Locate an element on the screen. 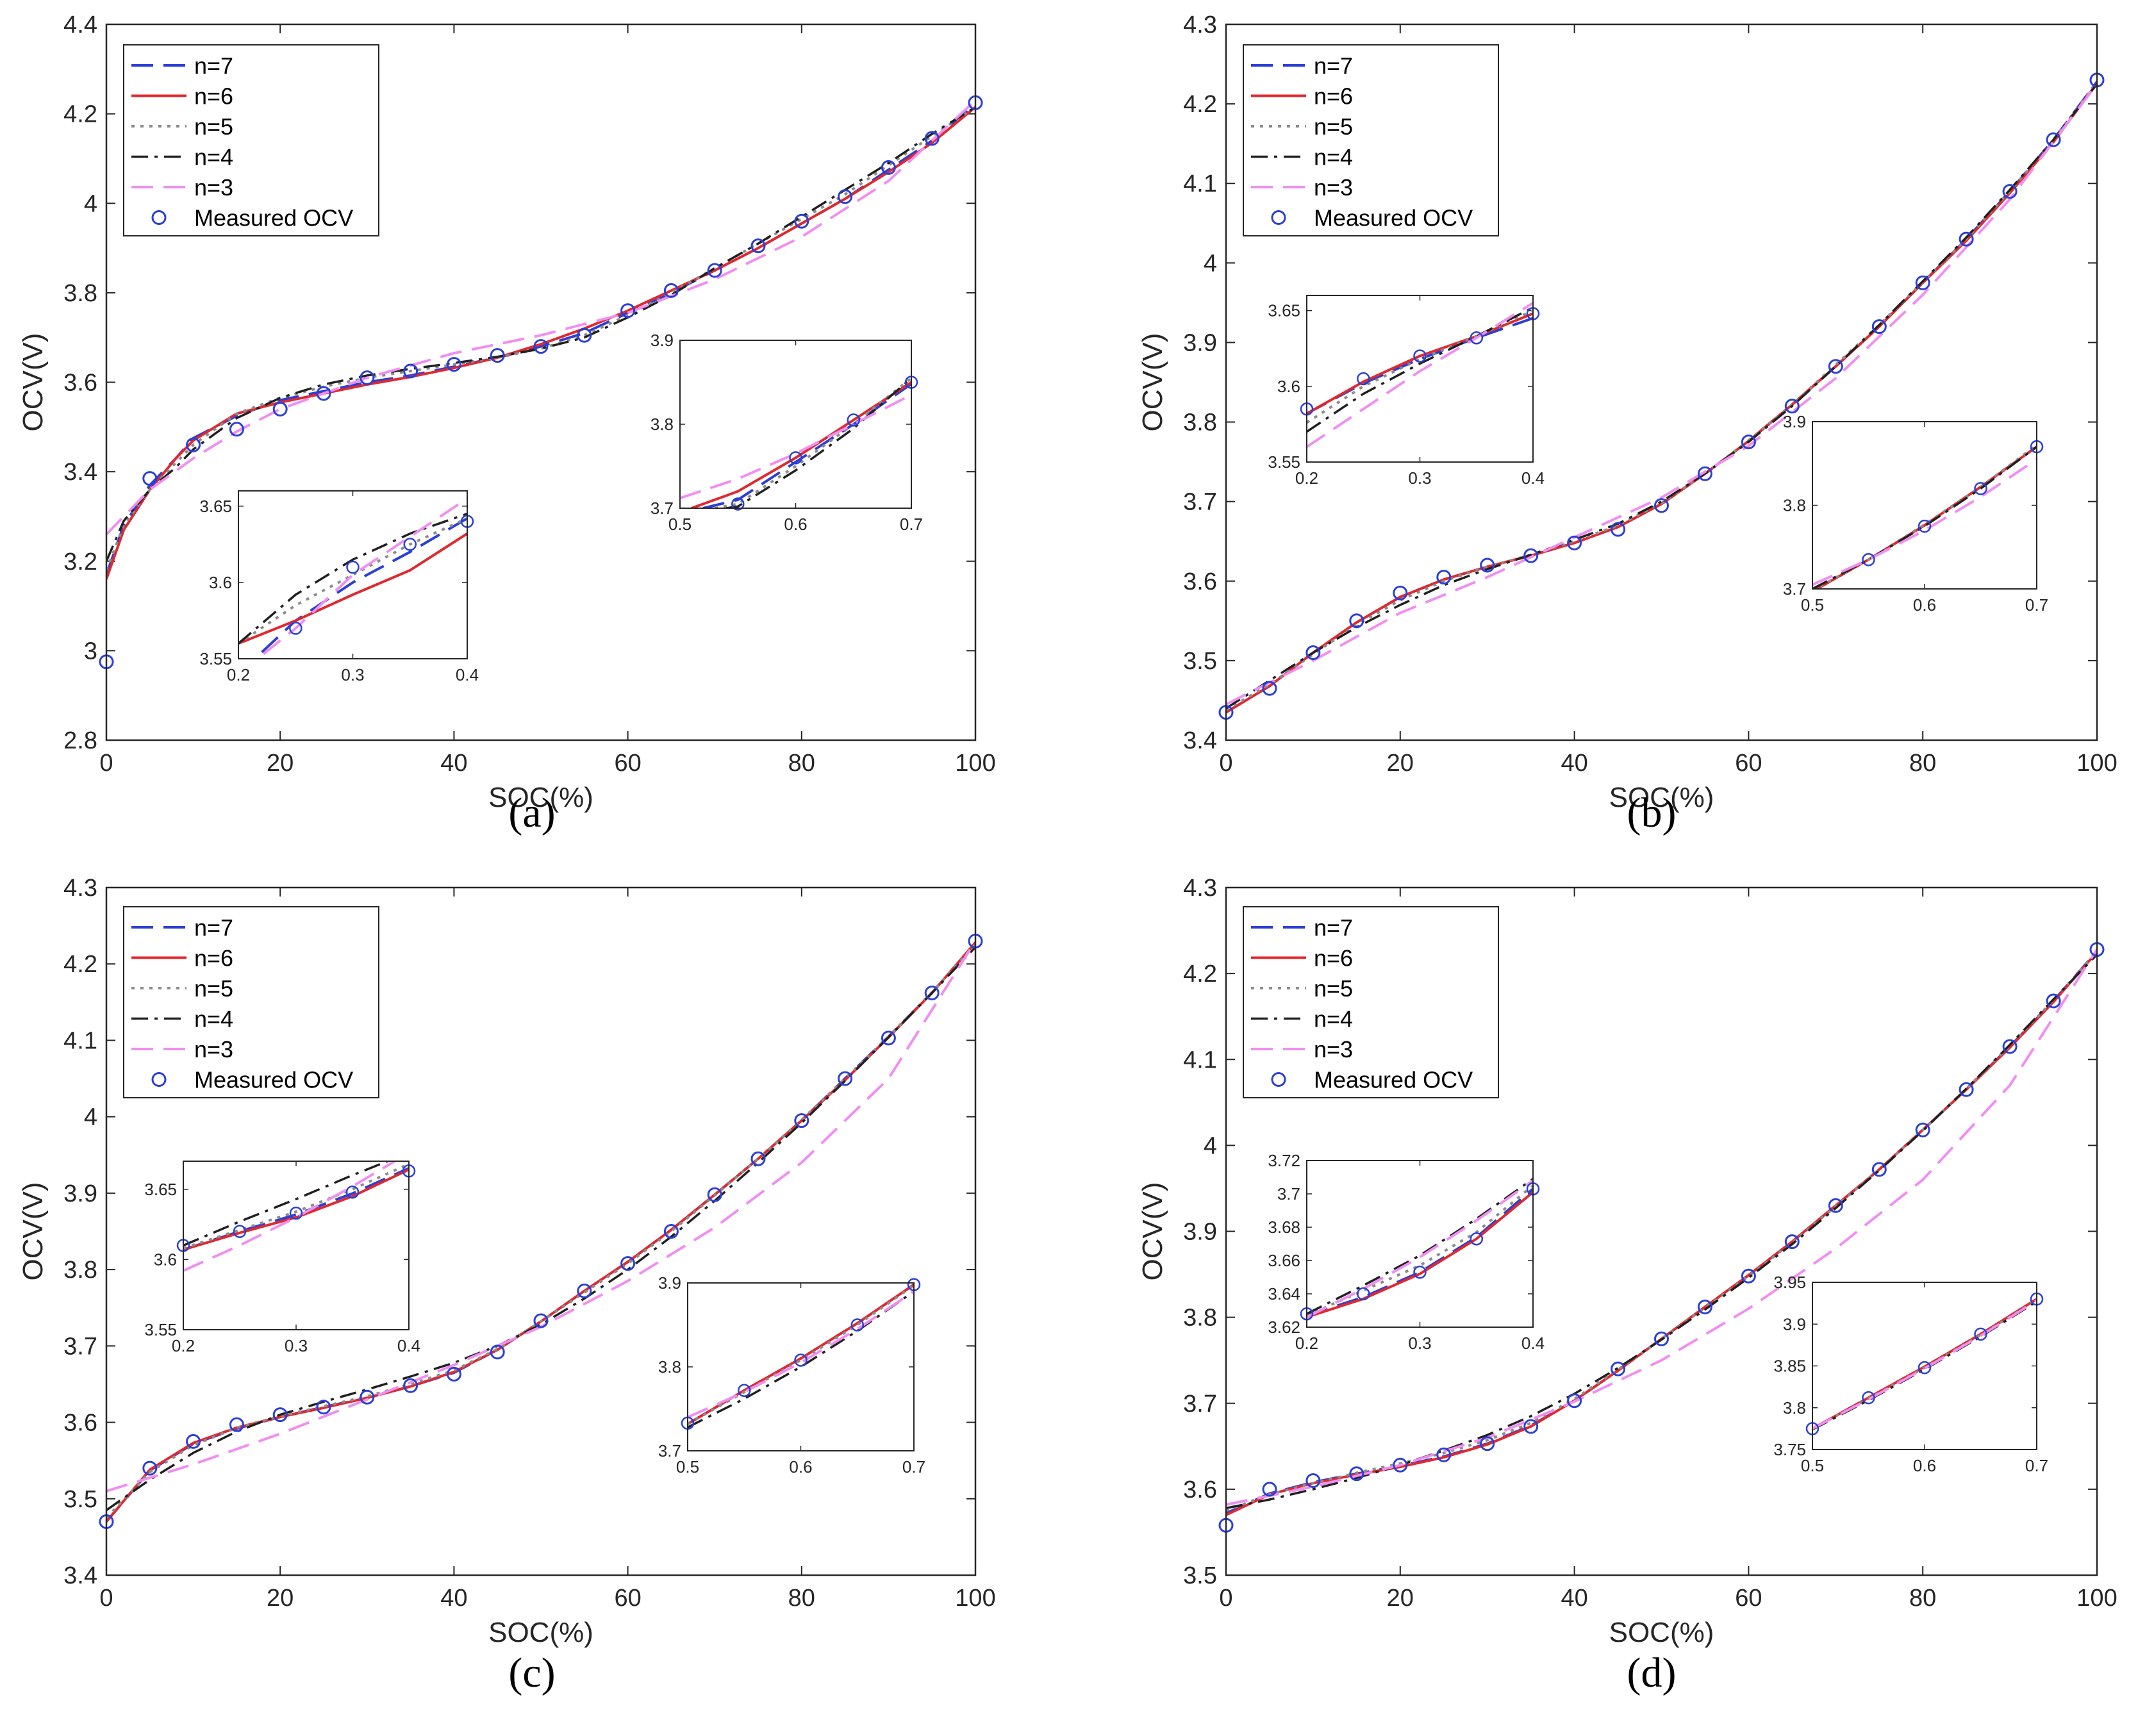  inset-y-tick-label: 3.72 is located at coordinates (1284, 1160).